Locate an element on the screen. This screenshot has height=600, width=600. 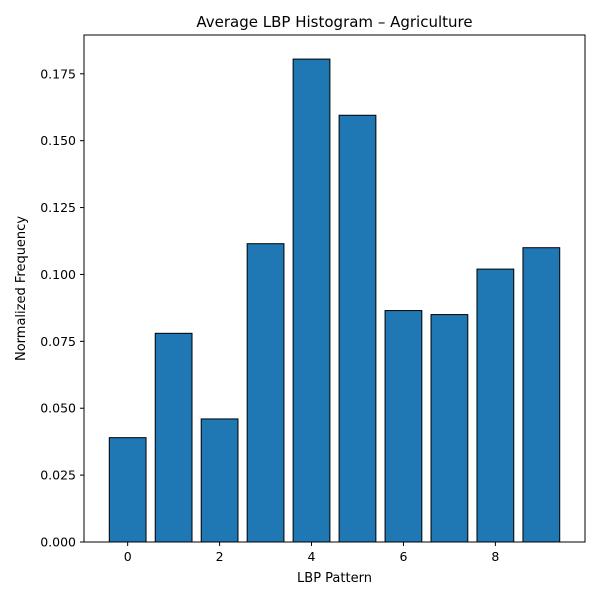
x-tick-label: 6 is located at coordinates (403, 556).